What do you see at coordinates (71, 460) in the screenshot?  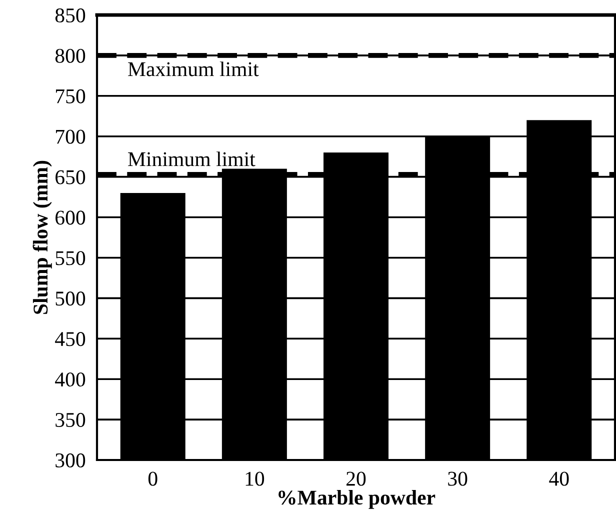 I see `y-tick-label: 300` at bounding box center [71, 460].